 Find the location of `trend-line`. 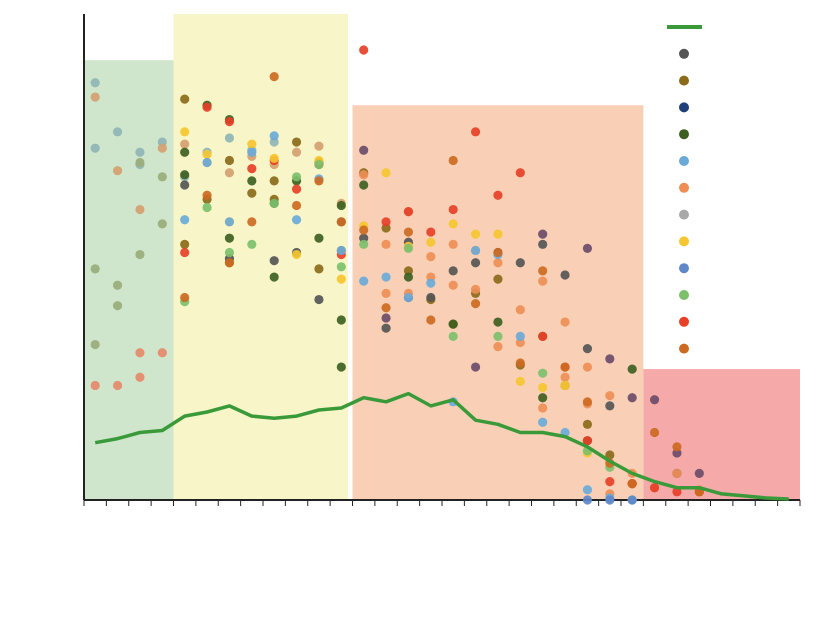

trend-line is located at coordinates (441, 446).